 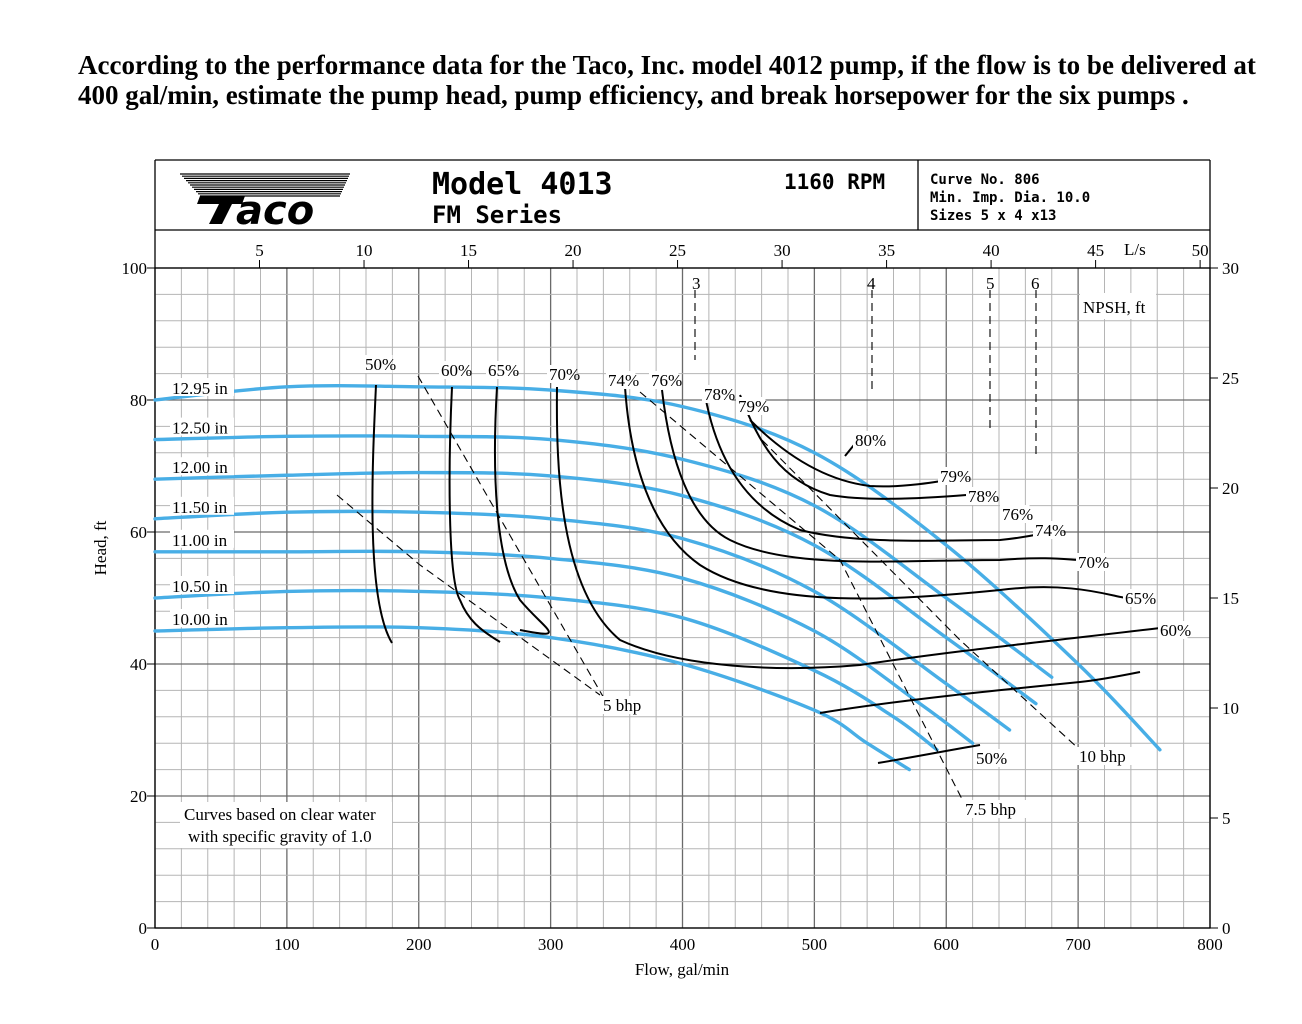 I want to click on x-tick-label: 400, so click(x=683, y=944).